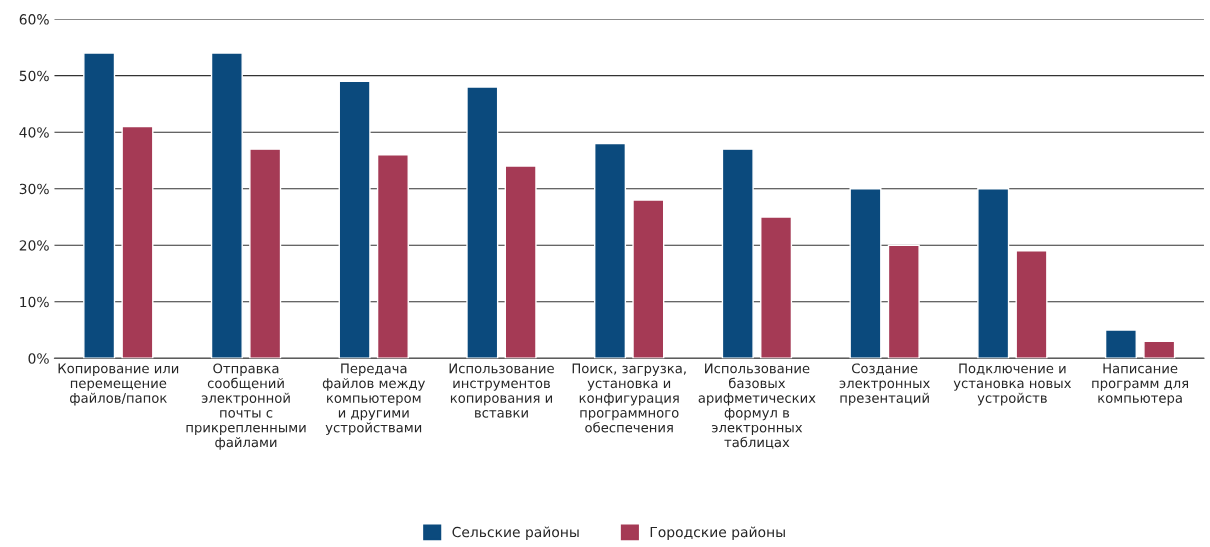 The width and height of the screenshot is (1210, 547). What do you see at coordinates (246, 406) in the screenshot?
I see `x-tick-label: Отправка сообщений электронной почты с прикрепленными файлами` at bounding box center [246, 406].